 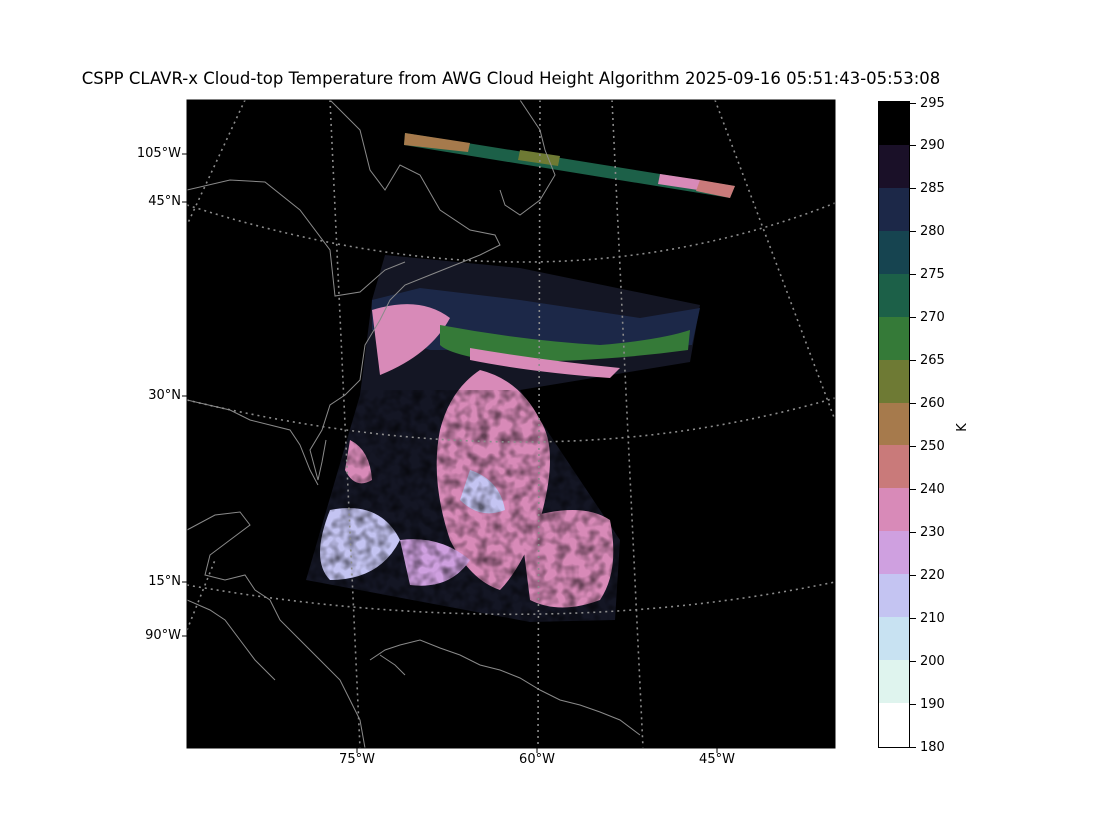 I want to click on lon-label: 45°W, so click(x=717, y=759).